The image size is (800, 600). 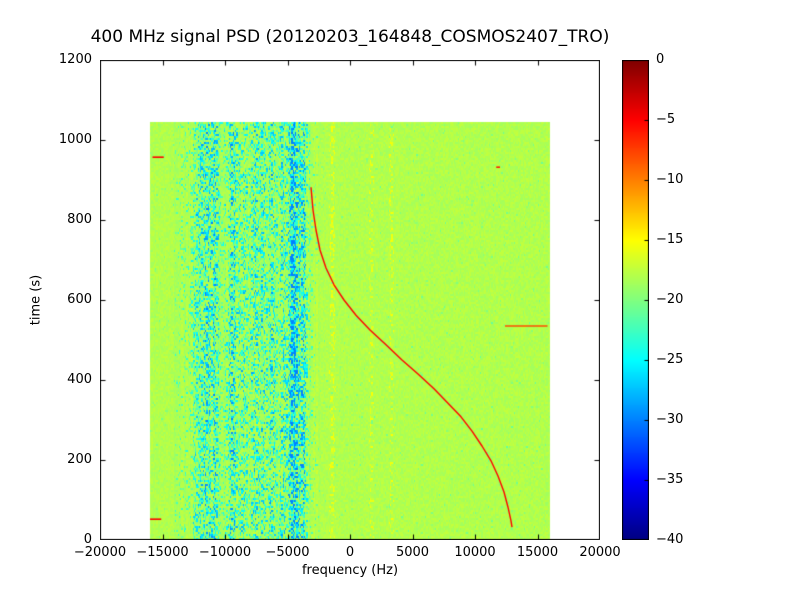 What do you see at coordinates (287, 552) in the screenshot?
I see `x-tick-label: −5000` at bounding box center [287, 552].